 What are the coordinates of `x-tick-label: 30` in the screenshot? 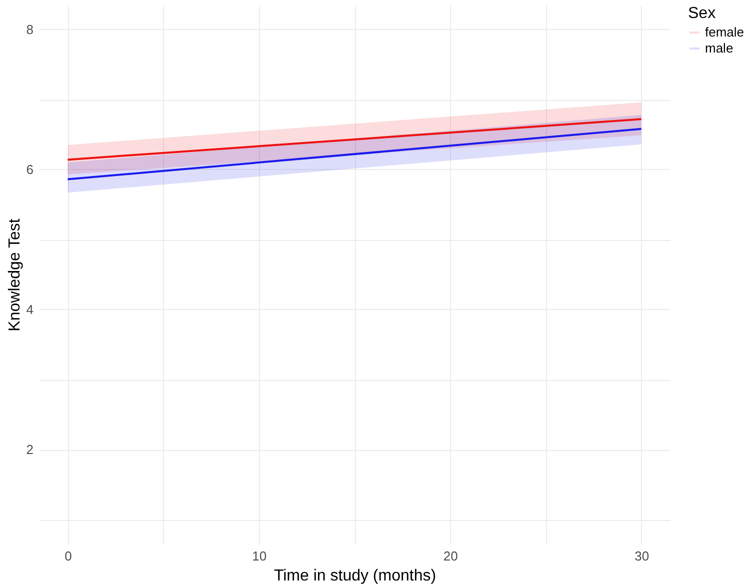 It's located at (642, 556).